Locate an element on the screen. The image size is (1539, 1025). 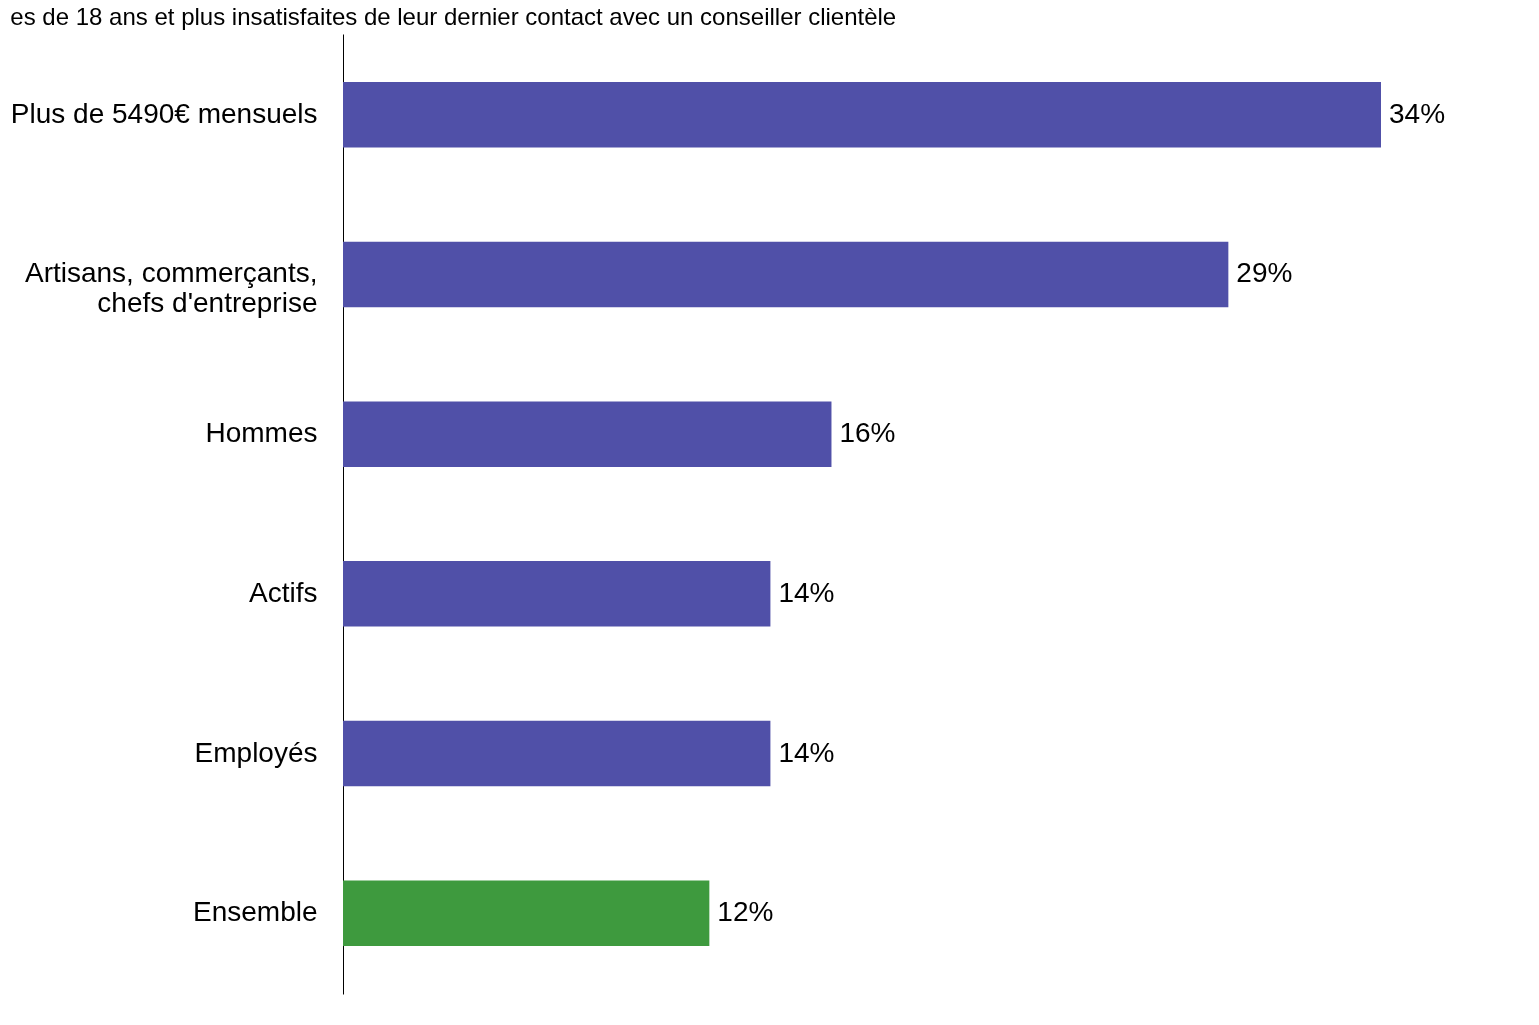
y-tick-label: Ensemble is located at coordinates (255, 912).